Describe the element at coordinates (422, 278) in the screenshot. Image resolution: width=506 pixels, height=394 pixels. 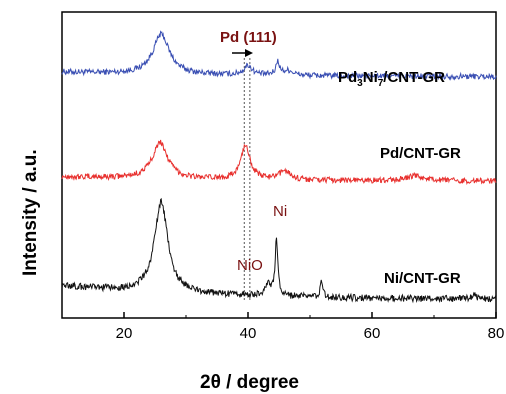
I see `series-label-ni: Ni/CNT-GR` at that location.